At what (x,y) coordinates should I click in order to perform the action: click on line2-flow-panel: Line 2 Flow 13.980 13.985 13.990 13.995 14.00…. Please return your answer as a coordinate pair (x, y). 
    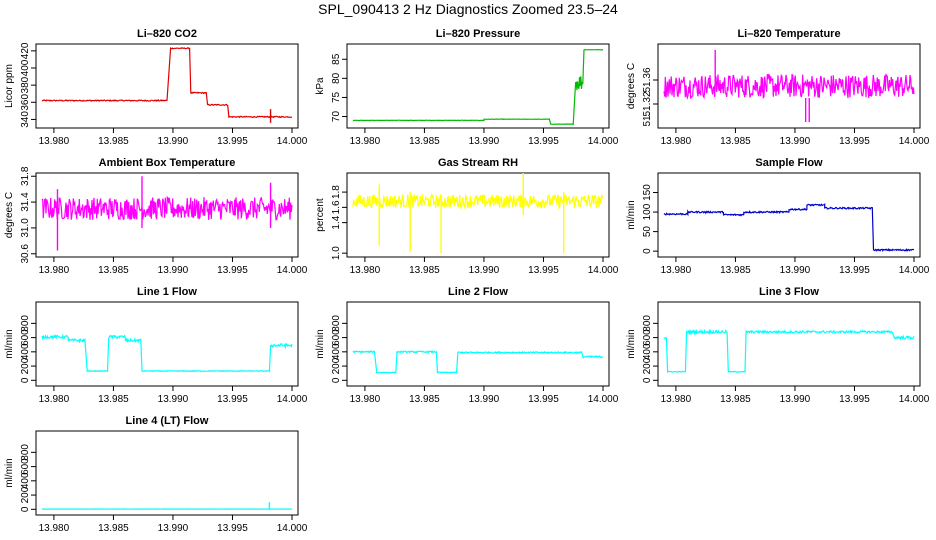
    Looking at the image, I should click on (467, 345).